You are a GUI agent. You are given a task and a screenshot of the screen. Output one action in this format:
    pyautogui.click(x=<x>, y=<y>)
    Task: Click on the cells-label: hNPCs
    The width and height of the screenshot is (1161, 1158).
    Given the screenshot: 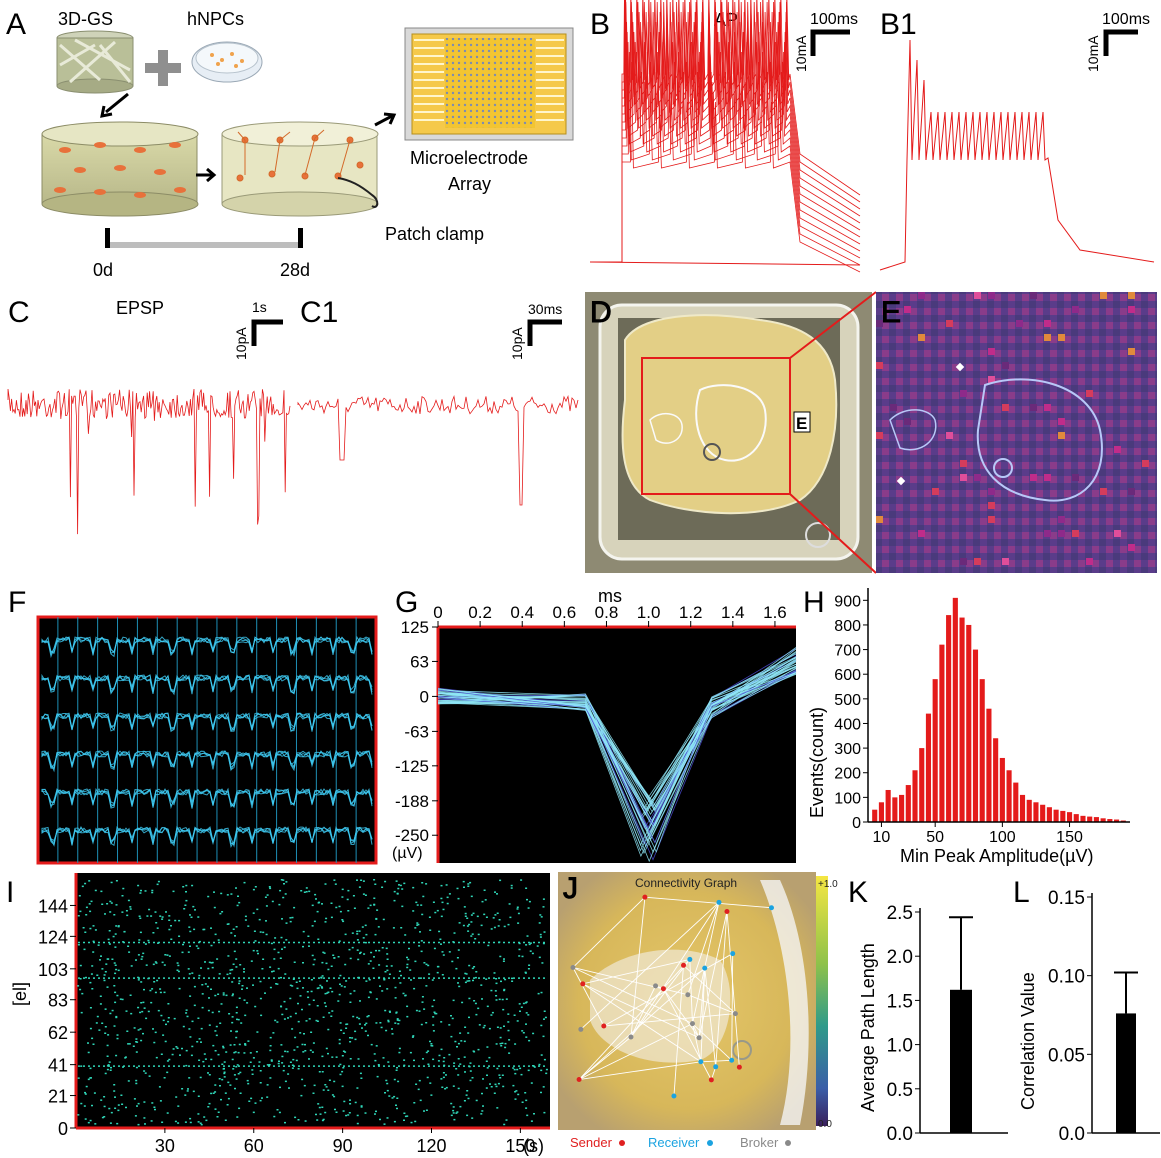 What is the action you would take?
    pyautogui.click(x=215, y=19)
    